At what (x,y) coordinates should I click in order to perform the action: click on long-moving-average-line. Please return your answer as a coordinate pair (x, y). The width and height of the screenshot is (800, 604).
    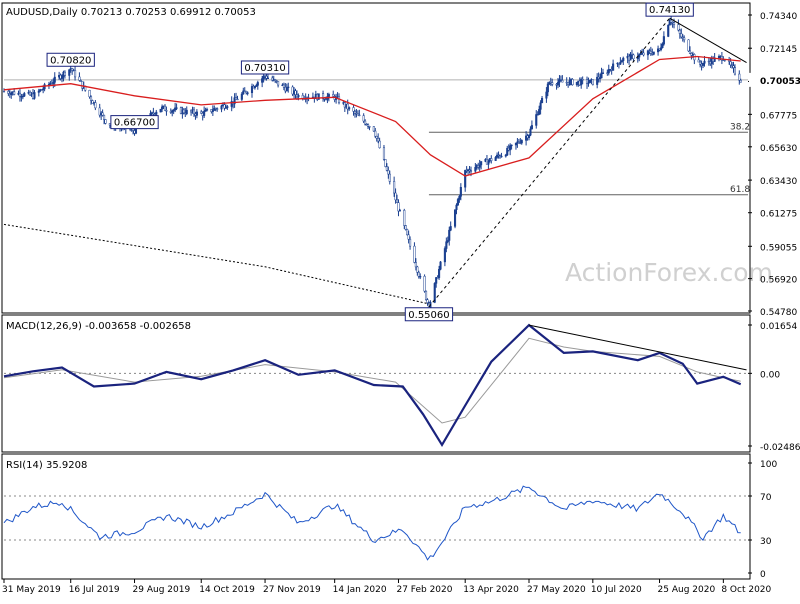
    Looking at the image, I should click on (216, 264).